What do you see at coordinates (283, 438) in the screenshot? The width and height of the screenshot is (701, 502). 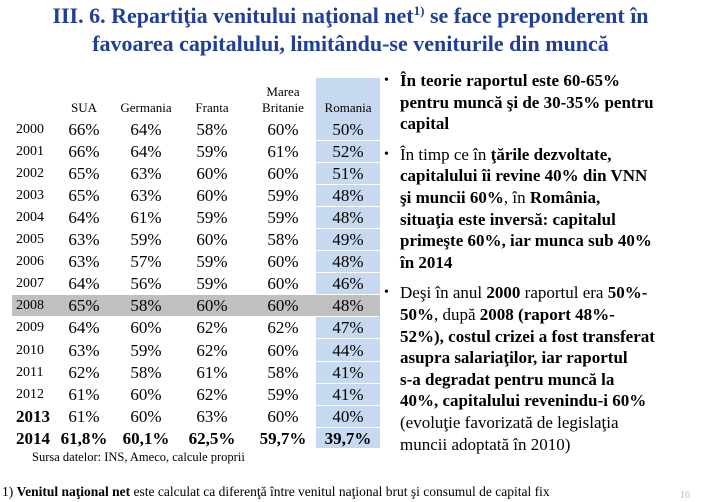 I see `value-cell: 59,7%` at bounding box center [283, 438].